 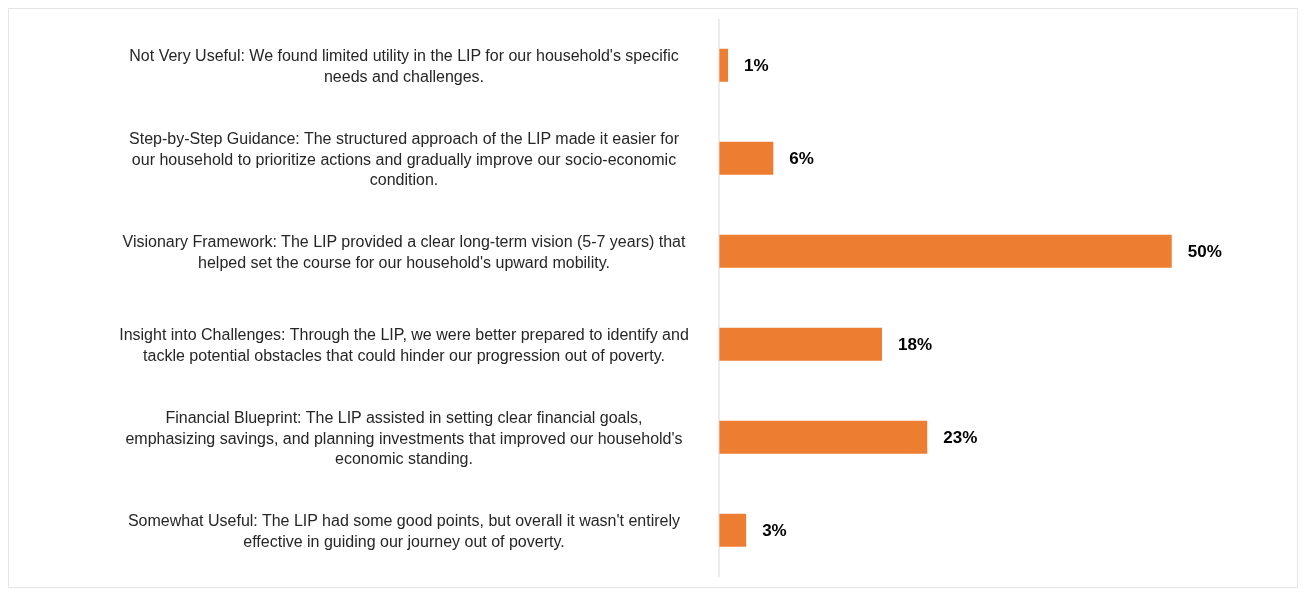 What do you see at coordinates (1204, 252) in the screenshot?
I see `data-label: 50%` at bounding box center [1204, 252].